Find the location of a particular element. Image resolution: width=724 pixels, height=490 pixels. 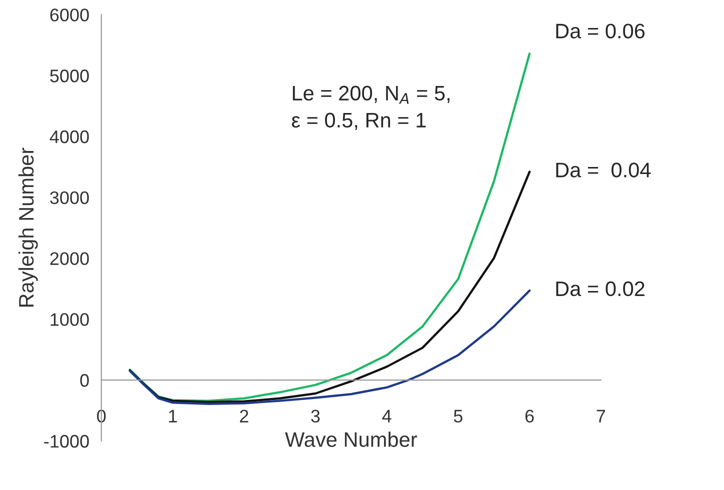

x-tick-label: 5 is located at coordinates (458, 416).